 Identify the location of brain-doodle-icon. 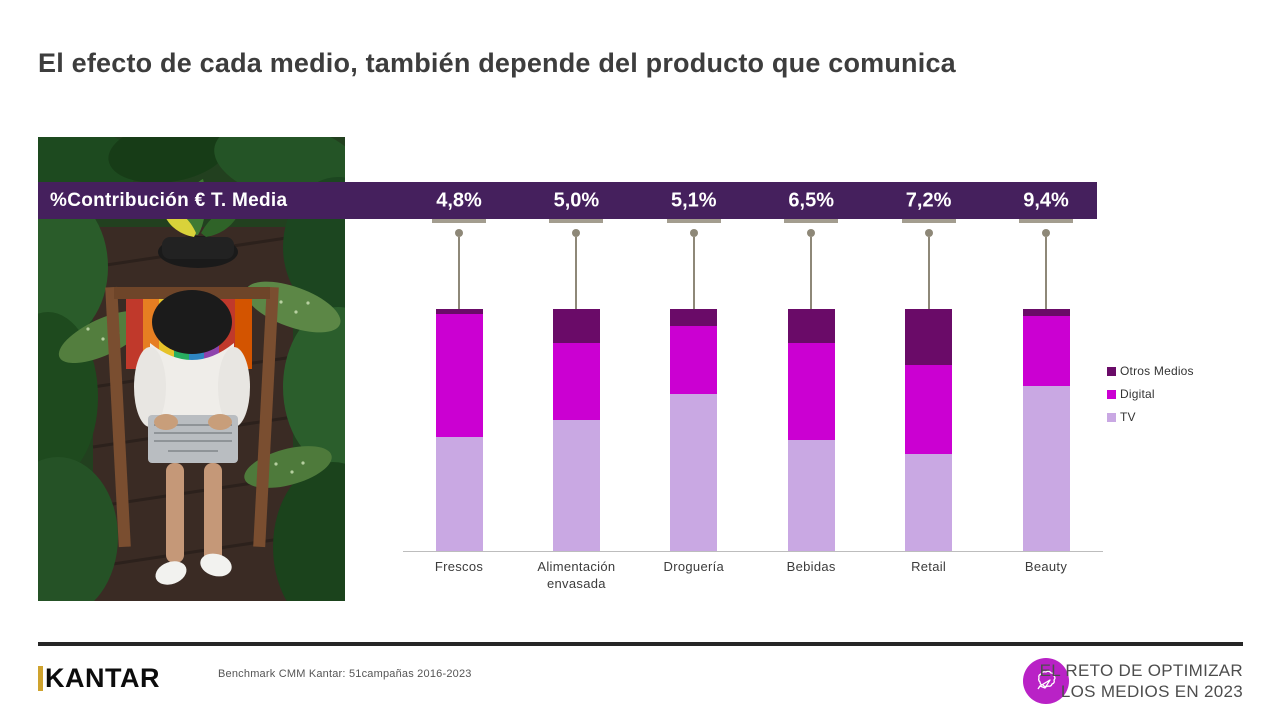
(1046, 680).